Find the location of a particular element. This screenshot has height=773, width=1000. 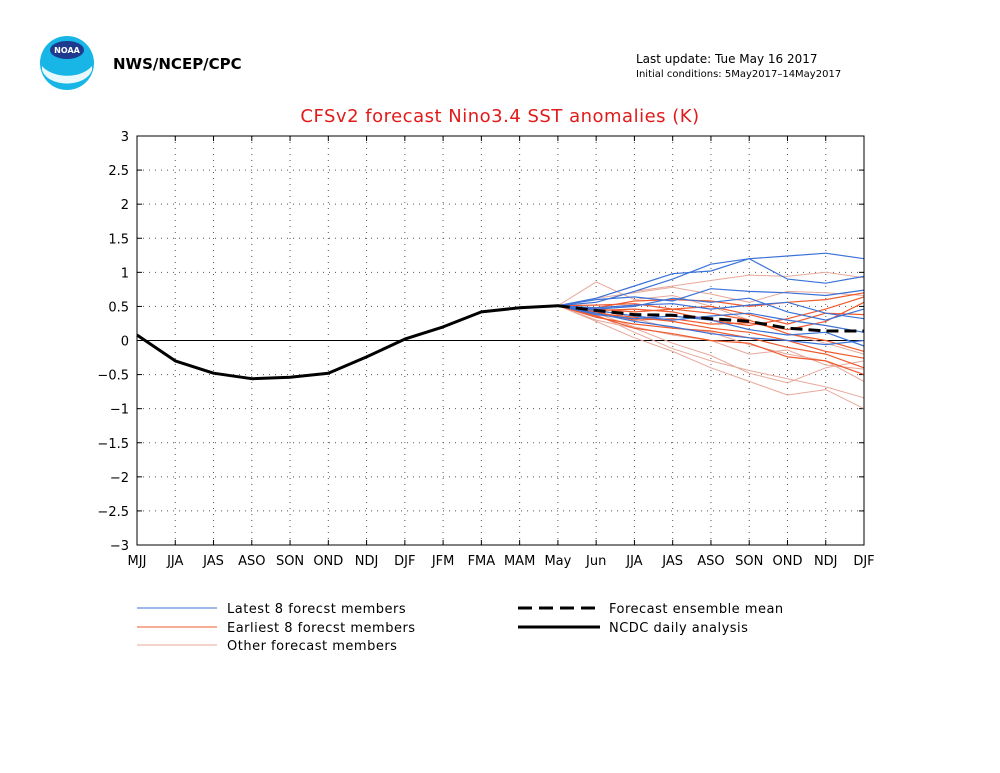

x-tick-label: May is located at coordinates (557, 561).